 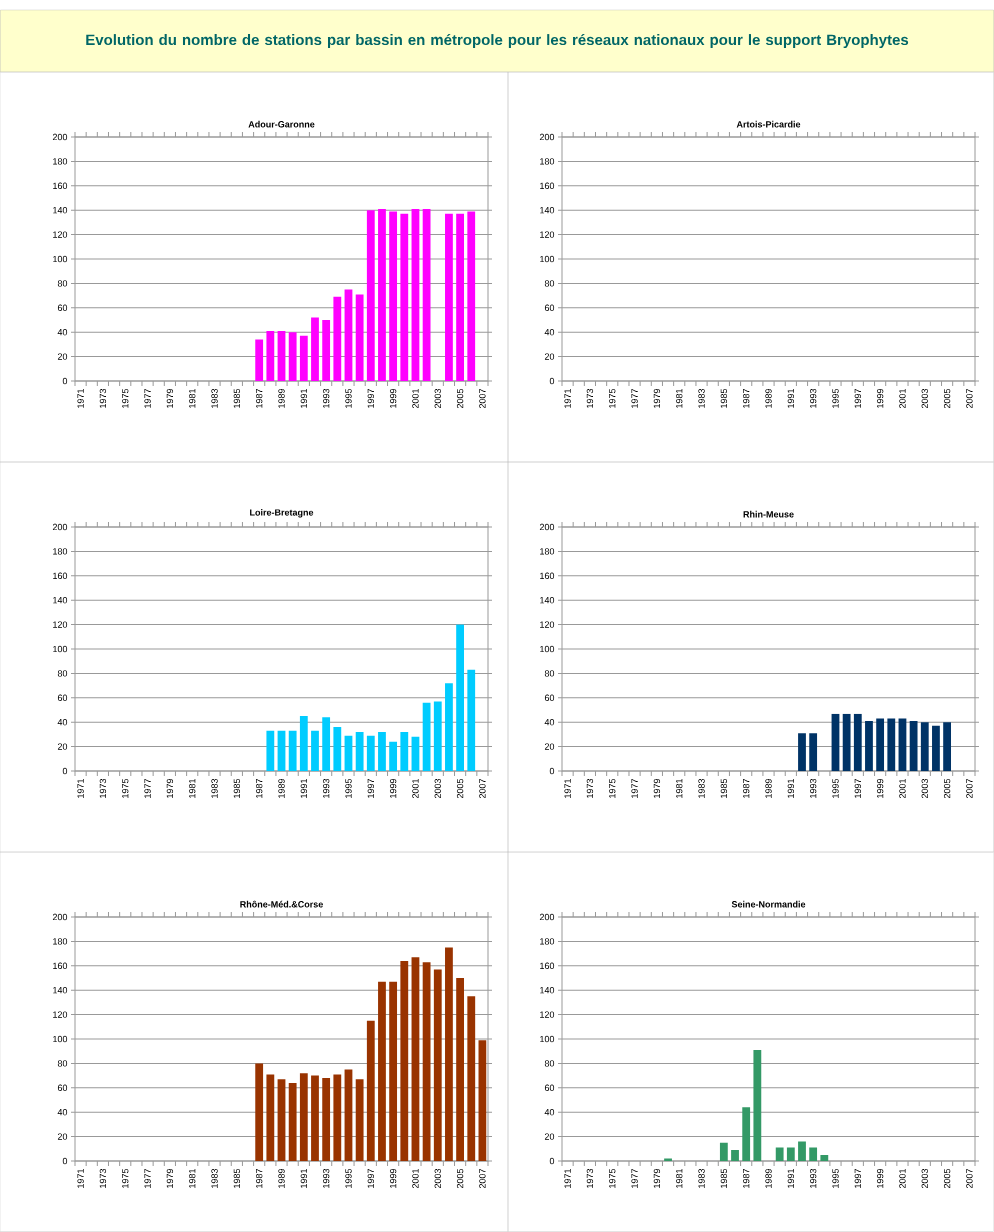 What do you see at coordinates (62, 1063) in the screenshot?
I see `y-tick-label: 80` at bounding box center [62, 1063].